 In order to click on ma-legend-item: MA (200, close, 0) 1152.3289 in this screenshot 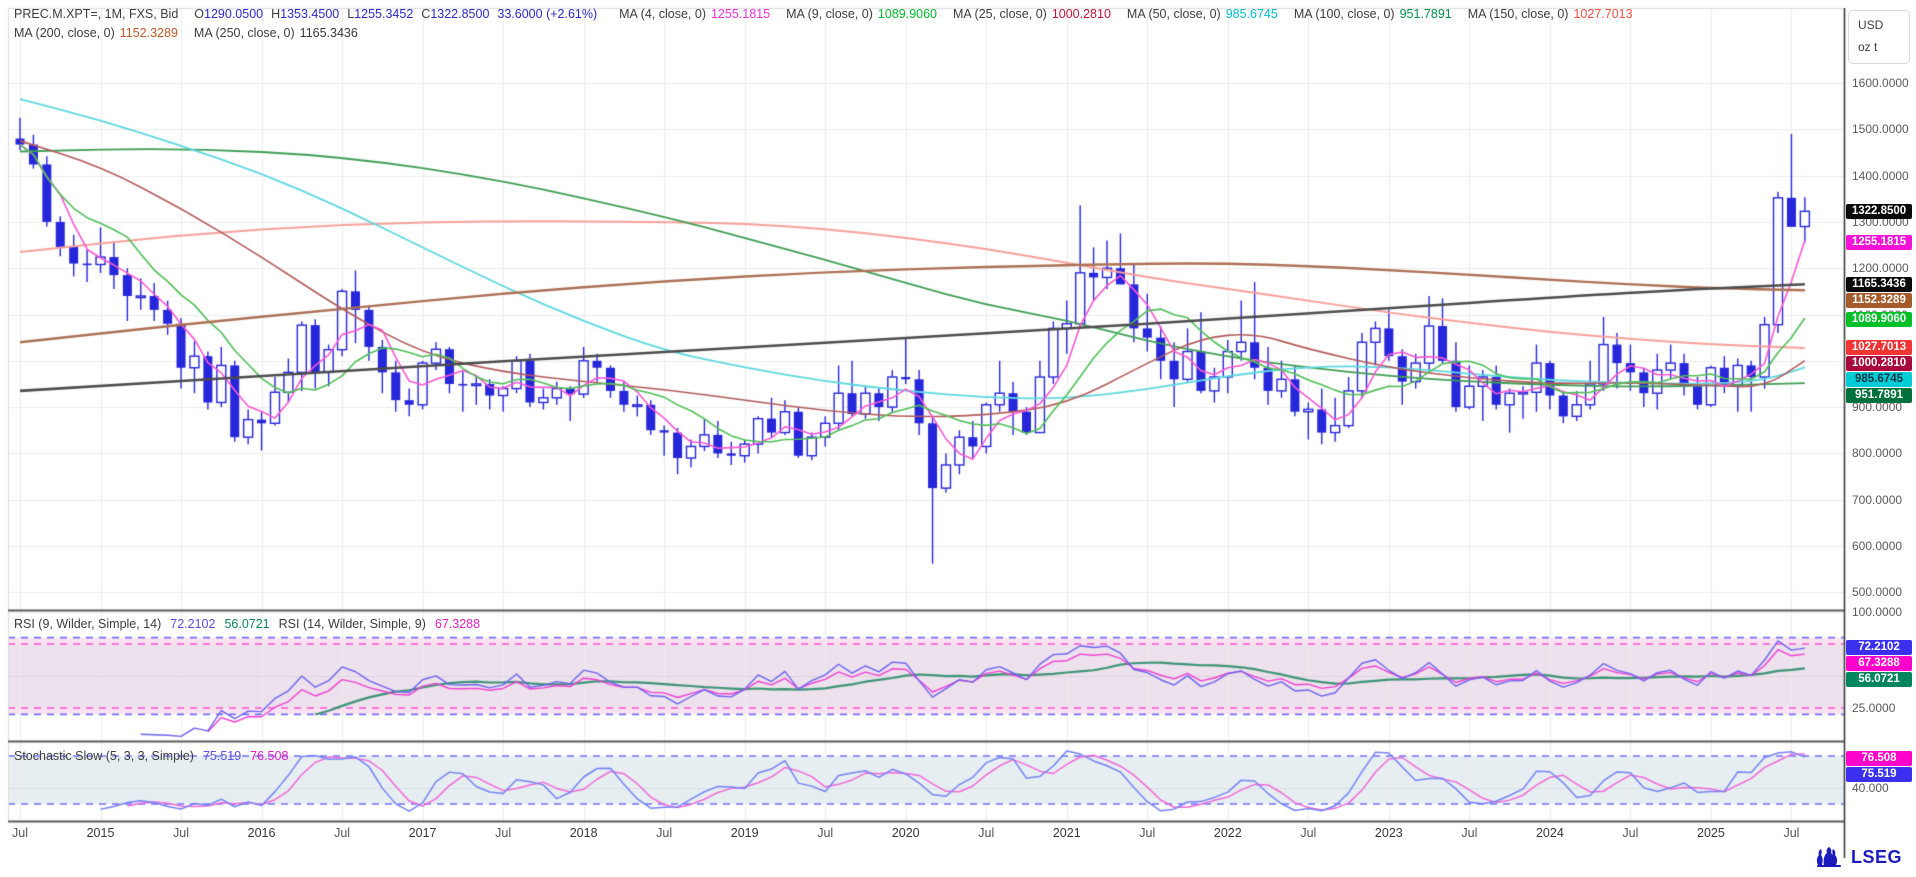, I will do `click(96, 33)`.